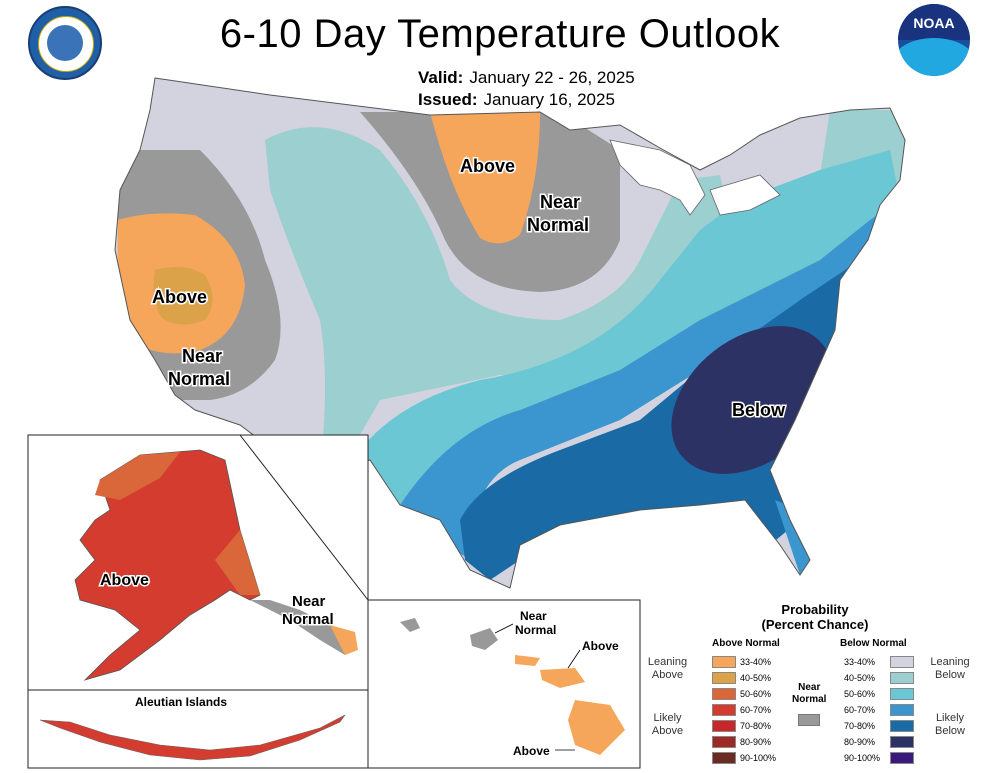 This screenshot has width=1000, height=773. I want to click on department-of-commerce-seal, so click(65, 43).